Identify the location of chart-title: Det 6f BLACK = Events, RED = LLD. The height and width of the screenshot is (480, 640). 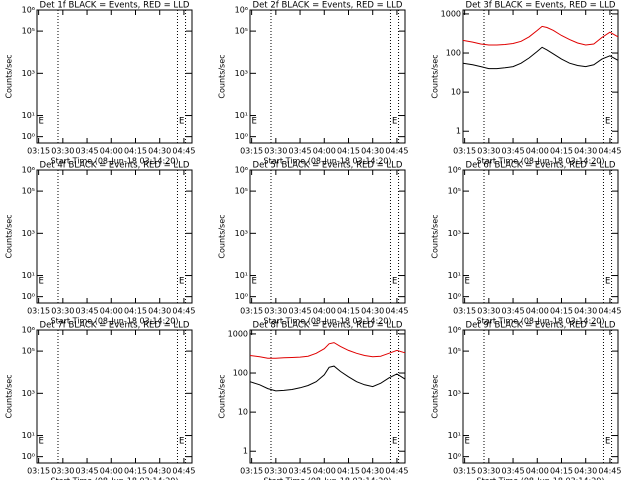
(541, 166).